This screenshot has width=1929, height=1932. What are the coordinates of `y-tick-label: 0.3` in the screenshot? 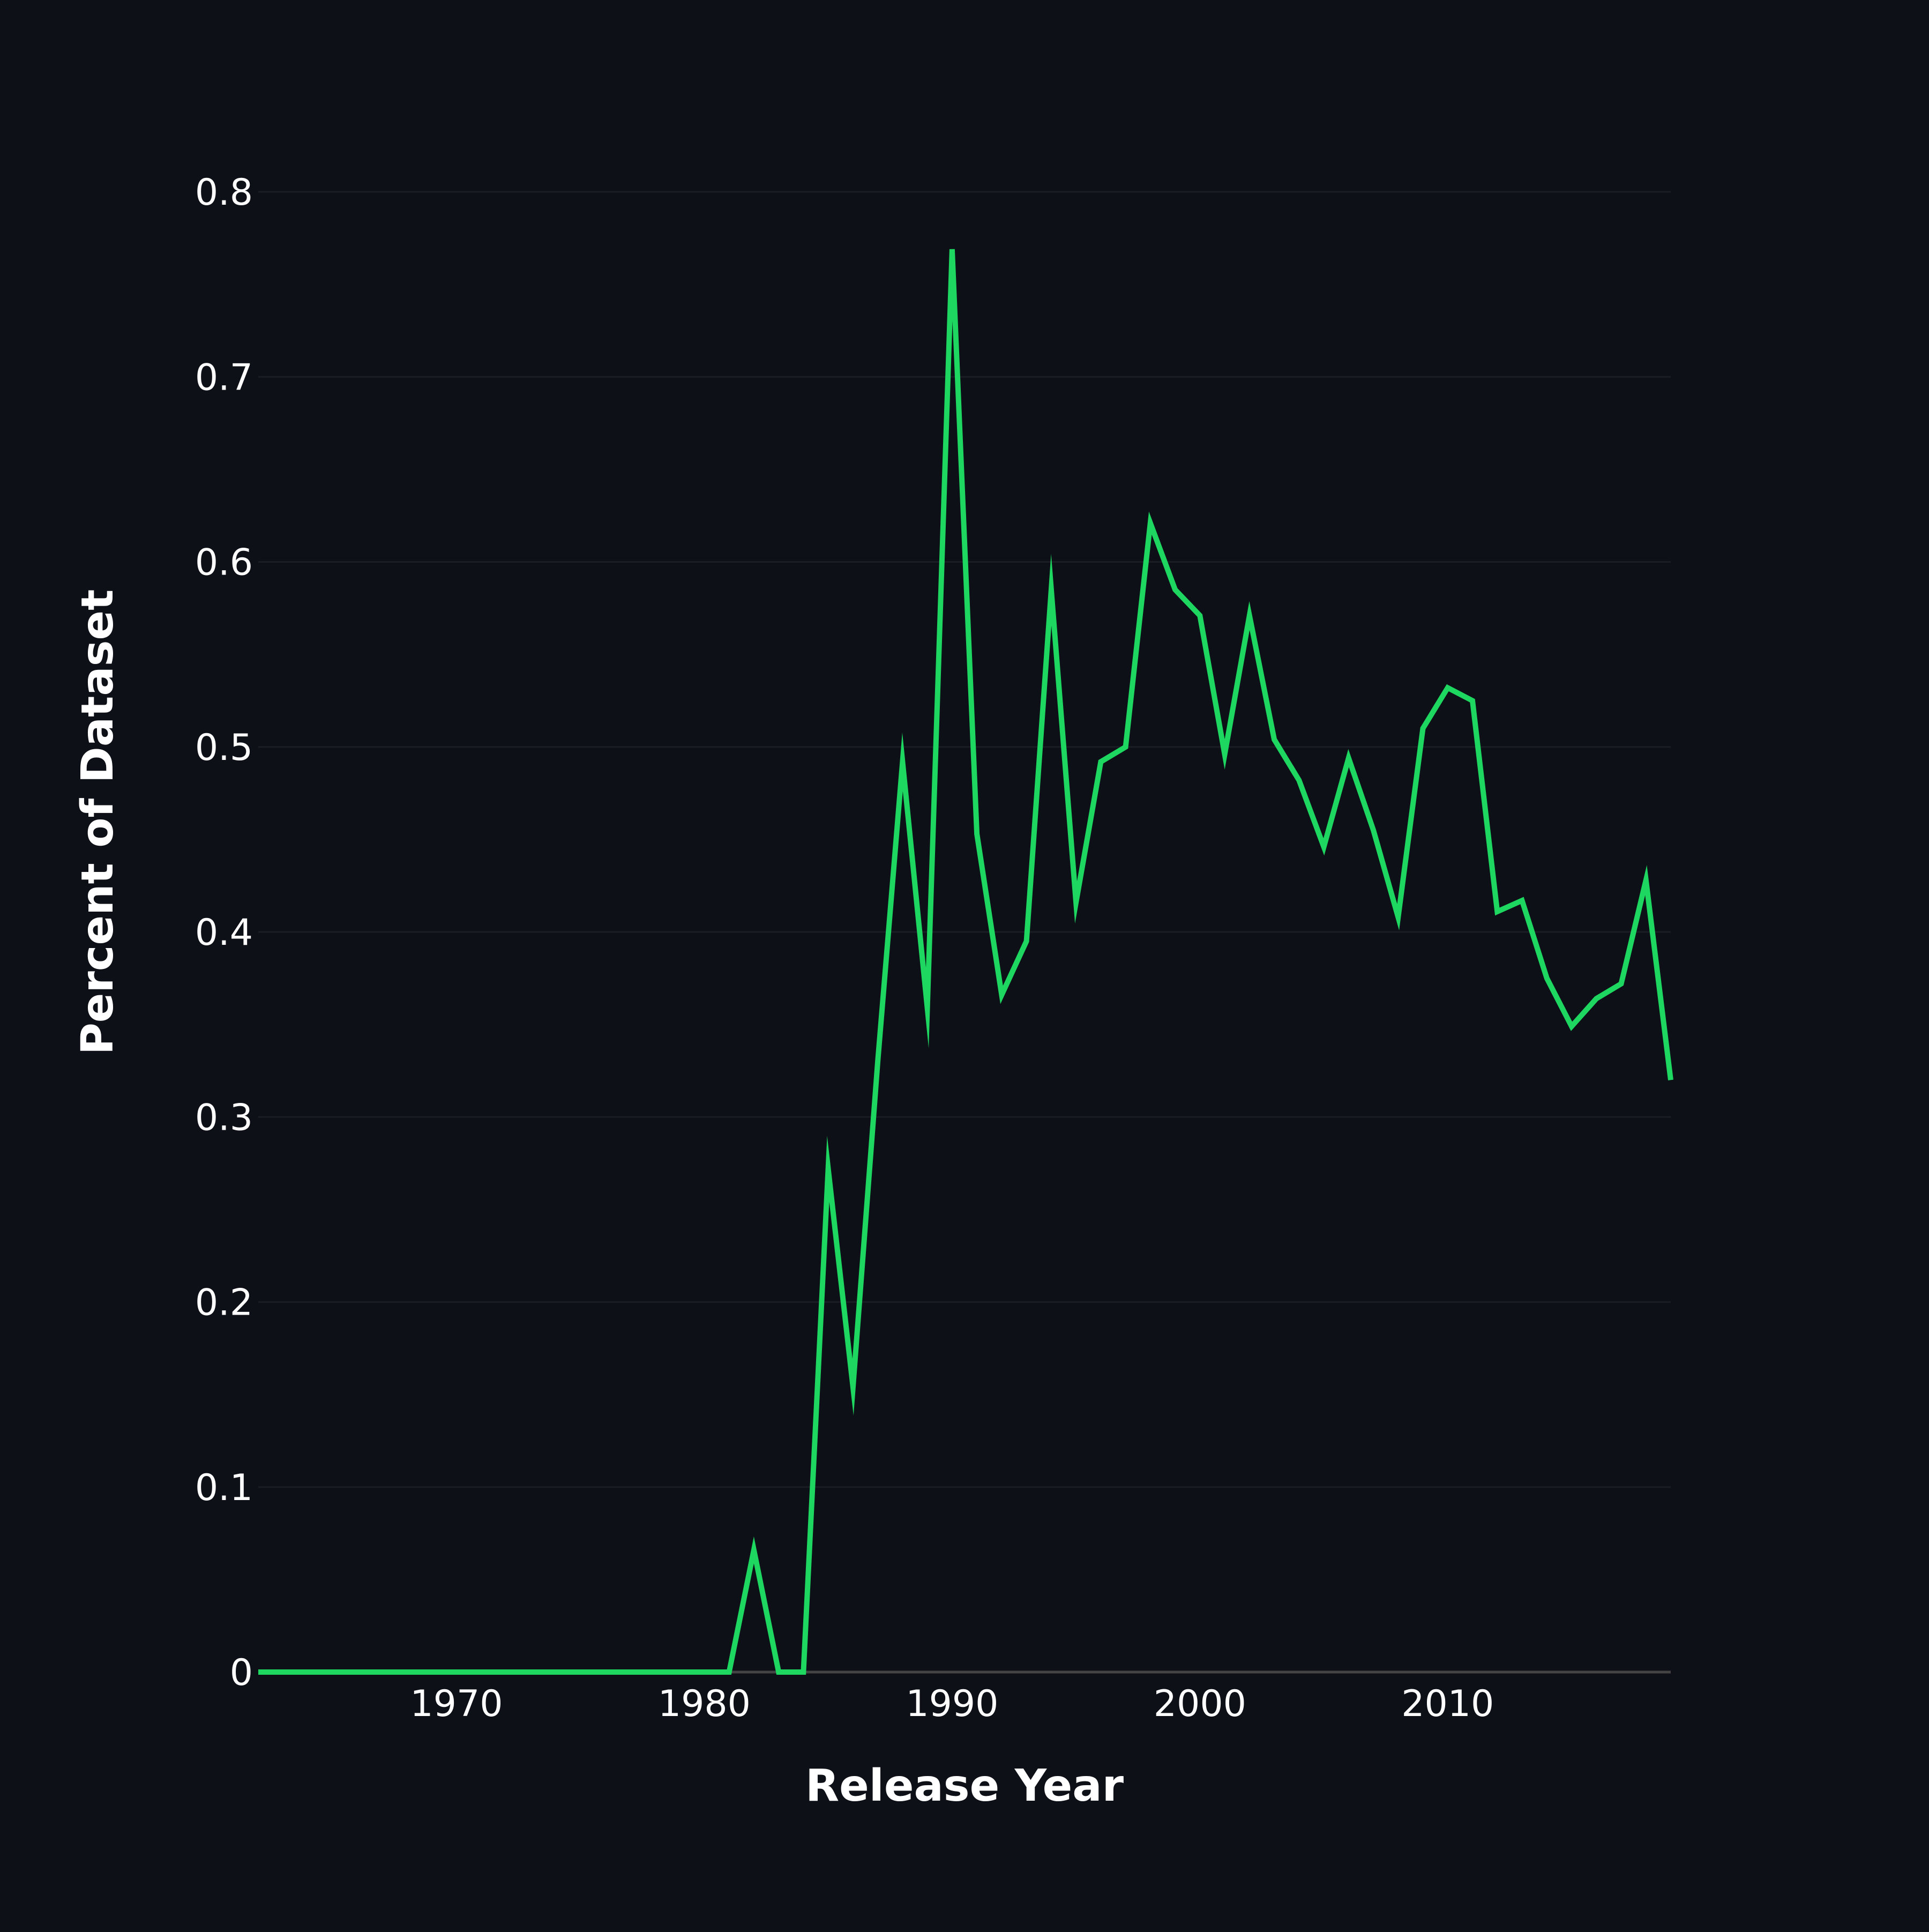 It's located at (224, 1117).